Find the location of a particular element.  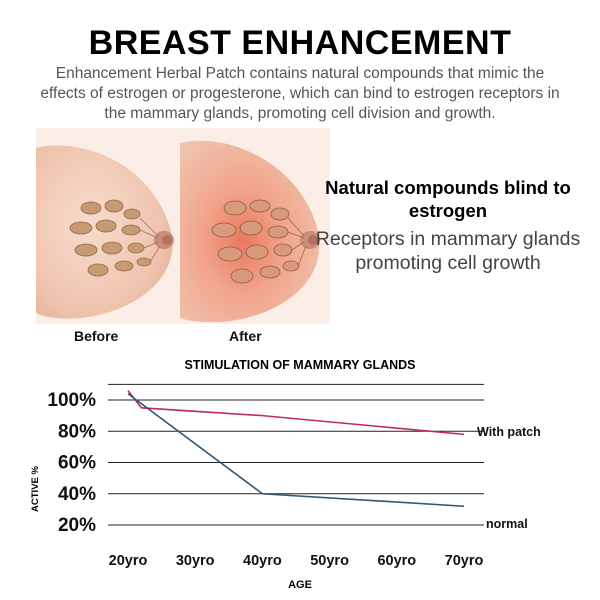

x-tick-label: 70yro is located at coordinates (464, 561).